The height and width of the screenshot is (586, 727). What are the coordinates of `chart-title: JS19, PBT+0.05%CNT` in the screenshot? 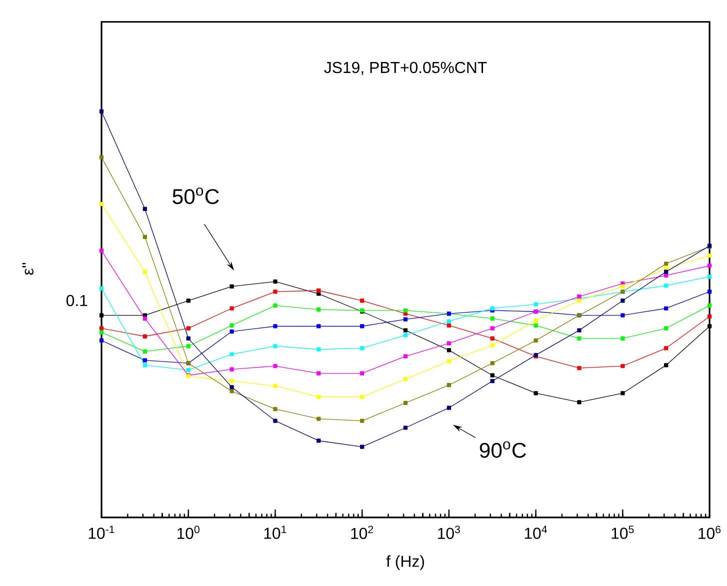 It's located at (405, 68).